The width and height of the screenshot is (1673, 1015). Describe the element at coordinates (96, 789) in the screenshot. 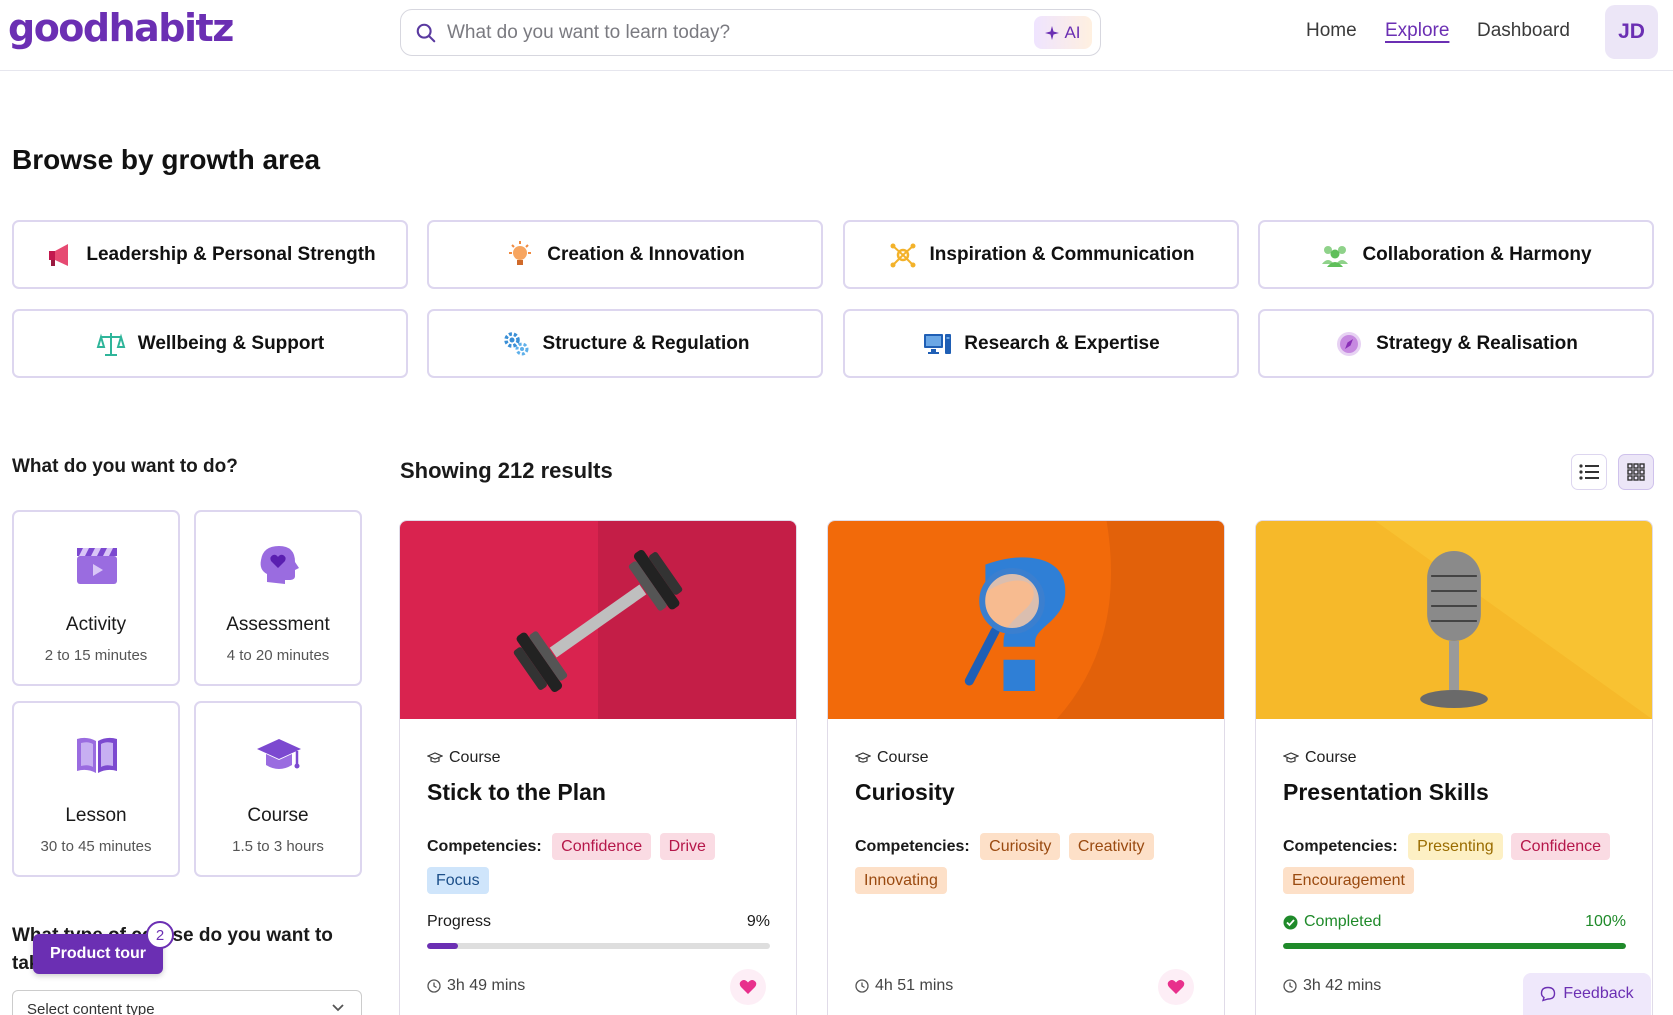

I see `type-card-lesson: Lesson 30 to 45 minutes` at that location.